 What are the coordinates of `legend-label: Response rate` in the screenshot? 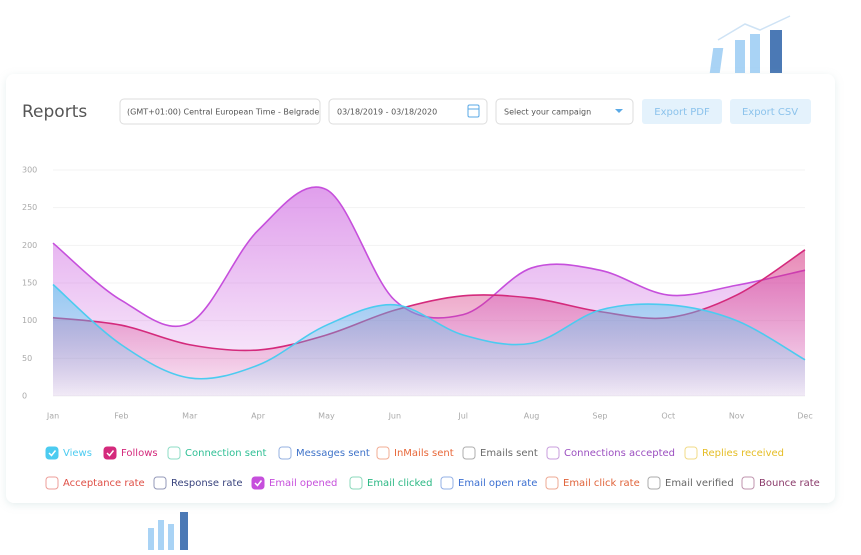 It's located at (207, 483).